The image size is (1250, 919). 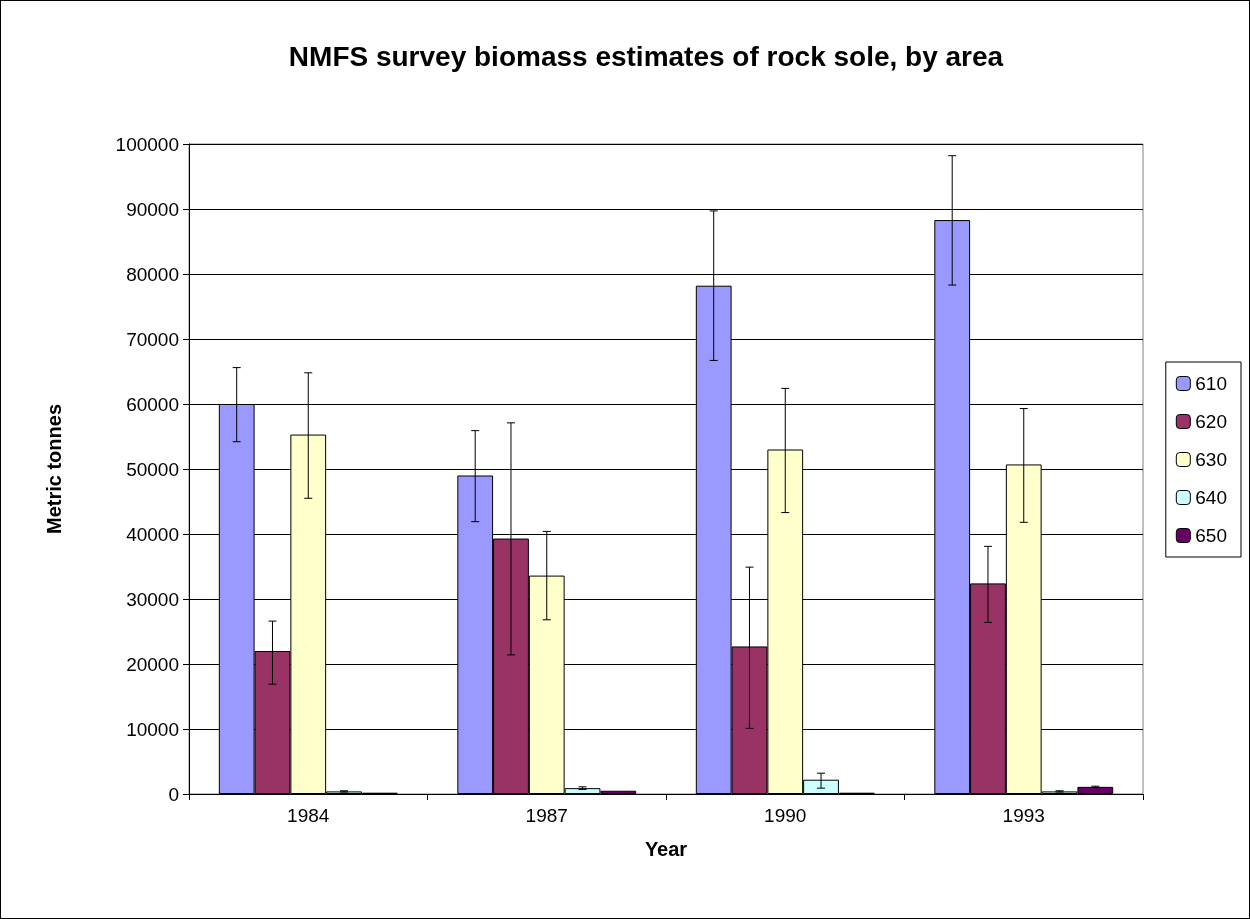 I want to click on legend-label: 630, so click(x=1211, y=459).